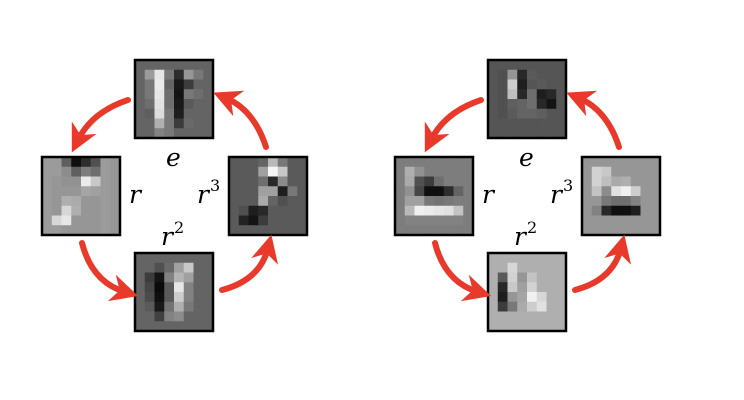 The image size is (744, 400). I want to click on label-r3-exponent: 3, so click(215, 185).